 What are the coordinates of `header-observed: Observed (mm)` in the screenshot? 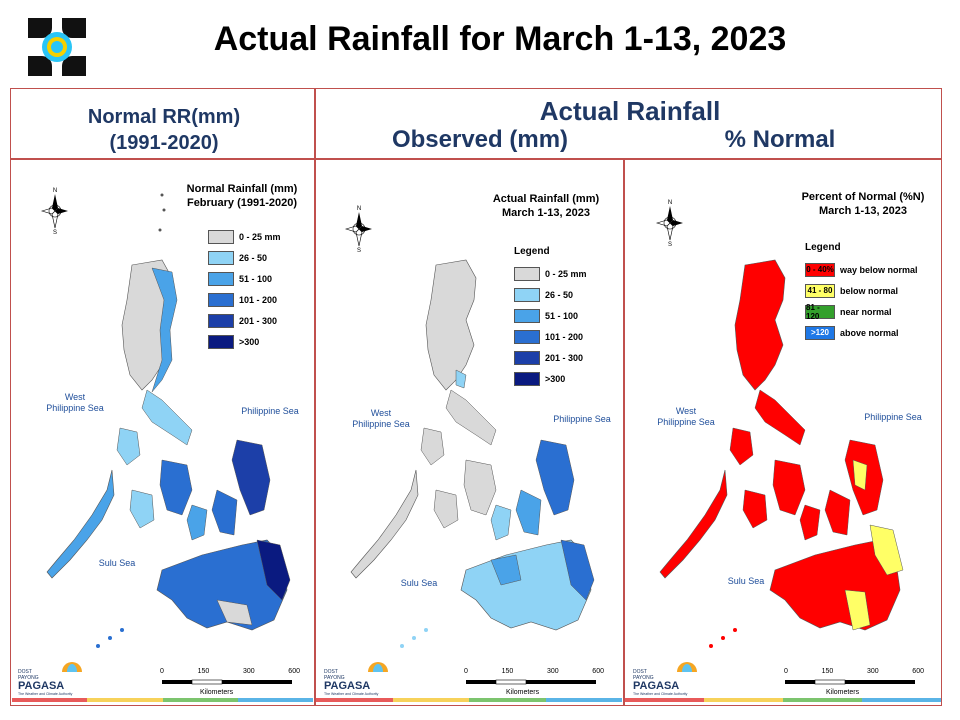 It's located at (480, 139).